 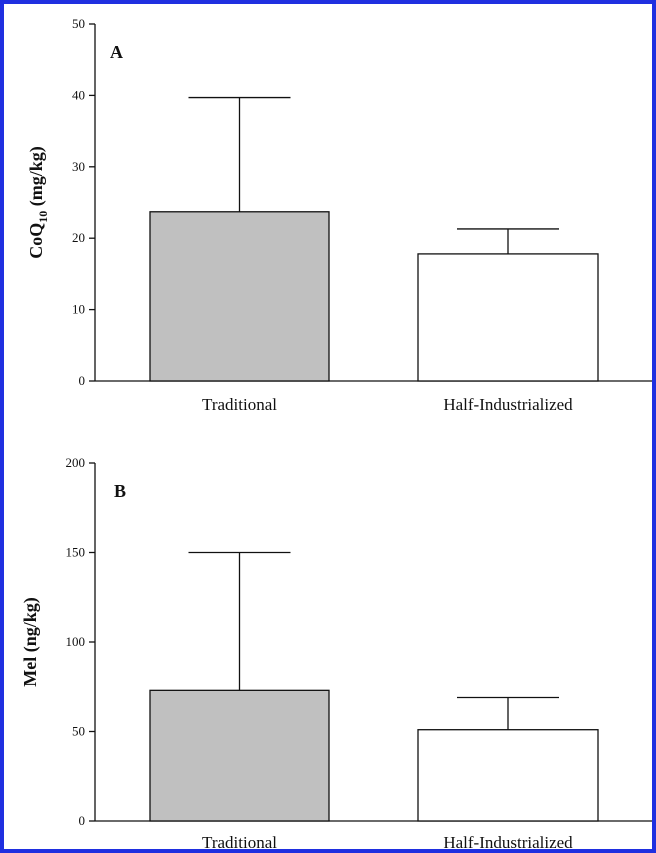 What do you see at coordinates (78, 166) in the screenshot?
I see `y-tick-label: 30` at bounding box center [78, 166].